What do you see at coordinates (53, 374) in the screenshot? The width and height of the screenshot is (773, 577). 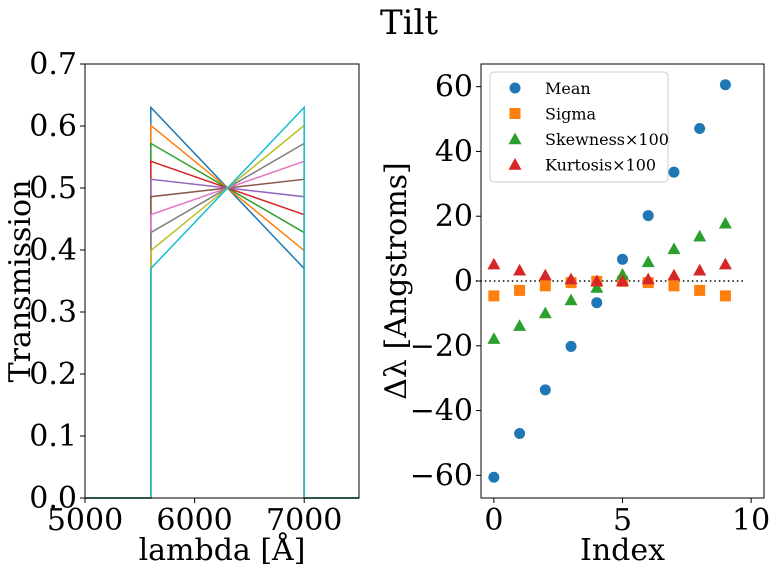 I see `transmission-y-tick-label: 0.2` at bounding box center [53, 374].